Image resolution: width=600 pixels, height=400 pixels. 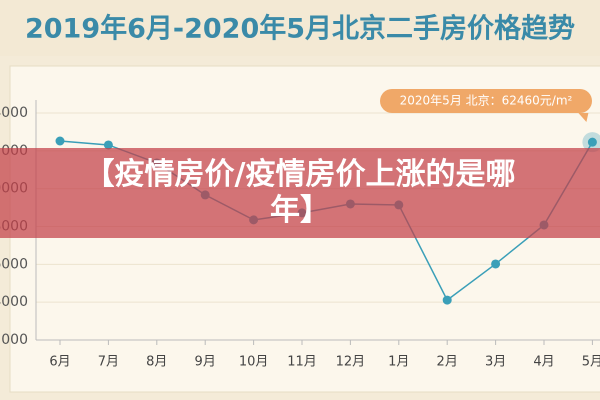 I want to click on y-tick-label: 52000, so click(x=14, y=340).